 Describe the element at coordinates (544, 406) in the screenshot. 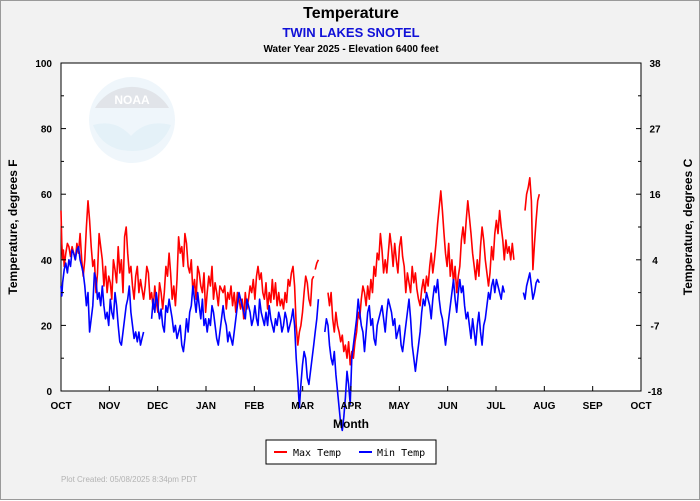

I see `x-tick-label: AUG` at that location.